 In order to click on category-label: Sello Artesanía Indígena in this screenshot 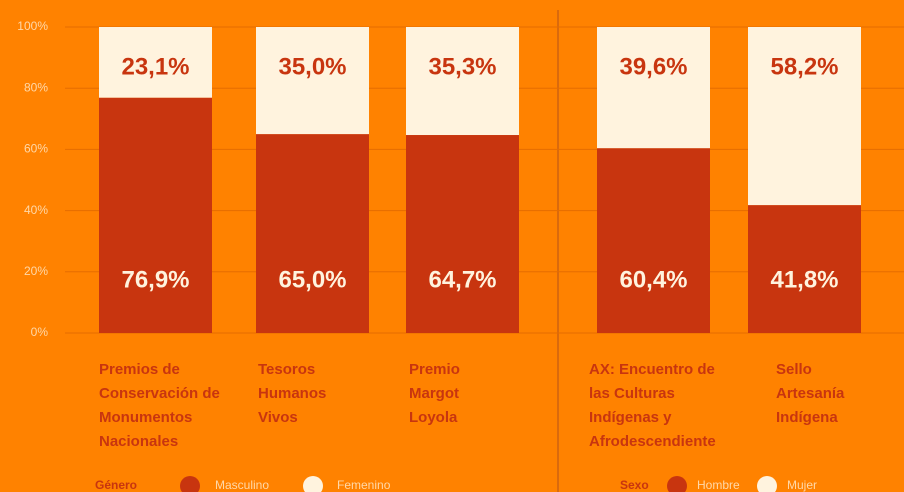, I will do `click(810, 393)`.